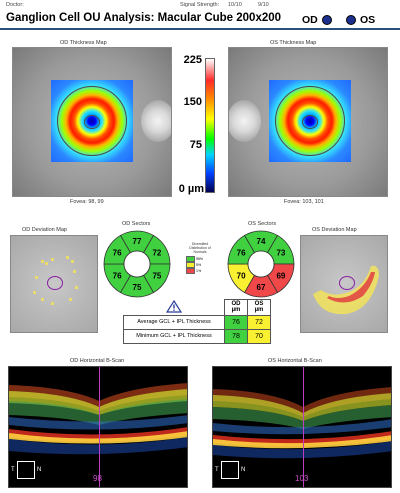 The width and height of the screenshot is (400, 493). What do you see at coordinates (117, 276) in the screenshot?
I see `od-sector-value-4: 76` at bounding box center [117, 276].